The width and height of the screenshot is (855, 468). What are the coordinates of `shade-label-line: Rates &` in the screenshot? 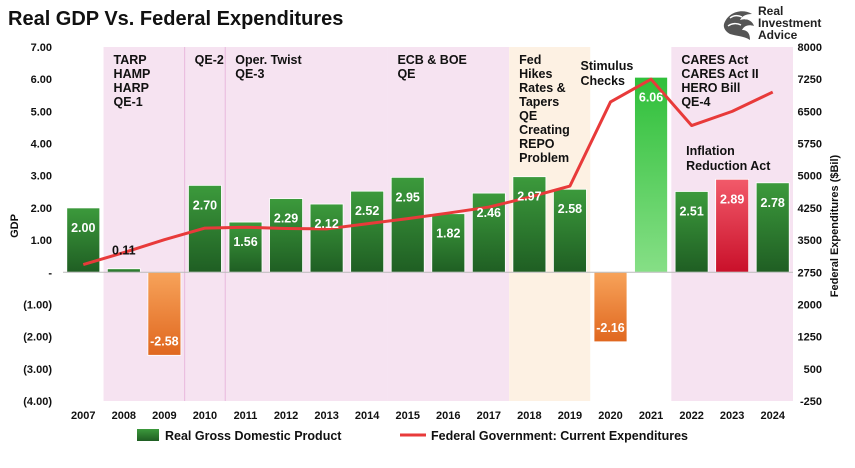 It's located at (542, 88).